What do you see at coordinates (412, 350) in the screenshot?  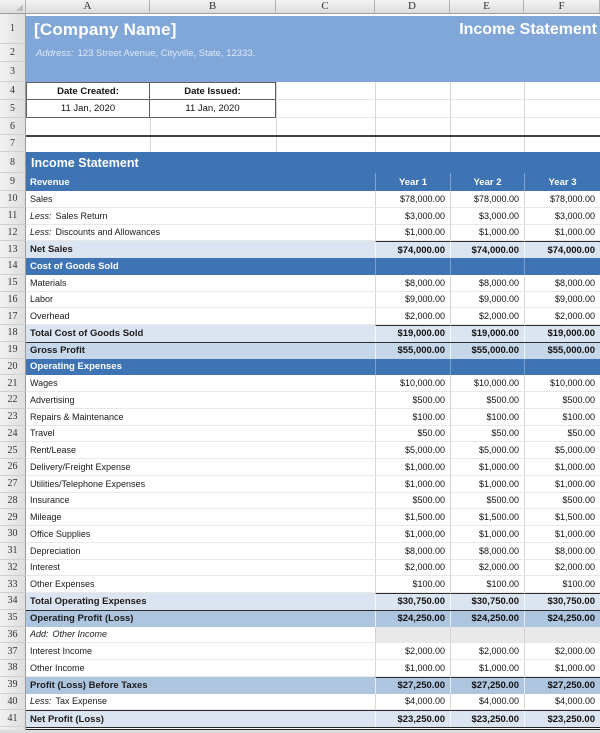 I see `value-cell-year1: $55,000.00` at bounding box center [412, 350].